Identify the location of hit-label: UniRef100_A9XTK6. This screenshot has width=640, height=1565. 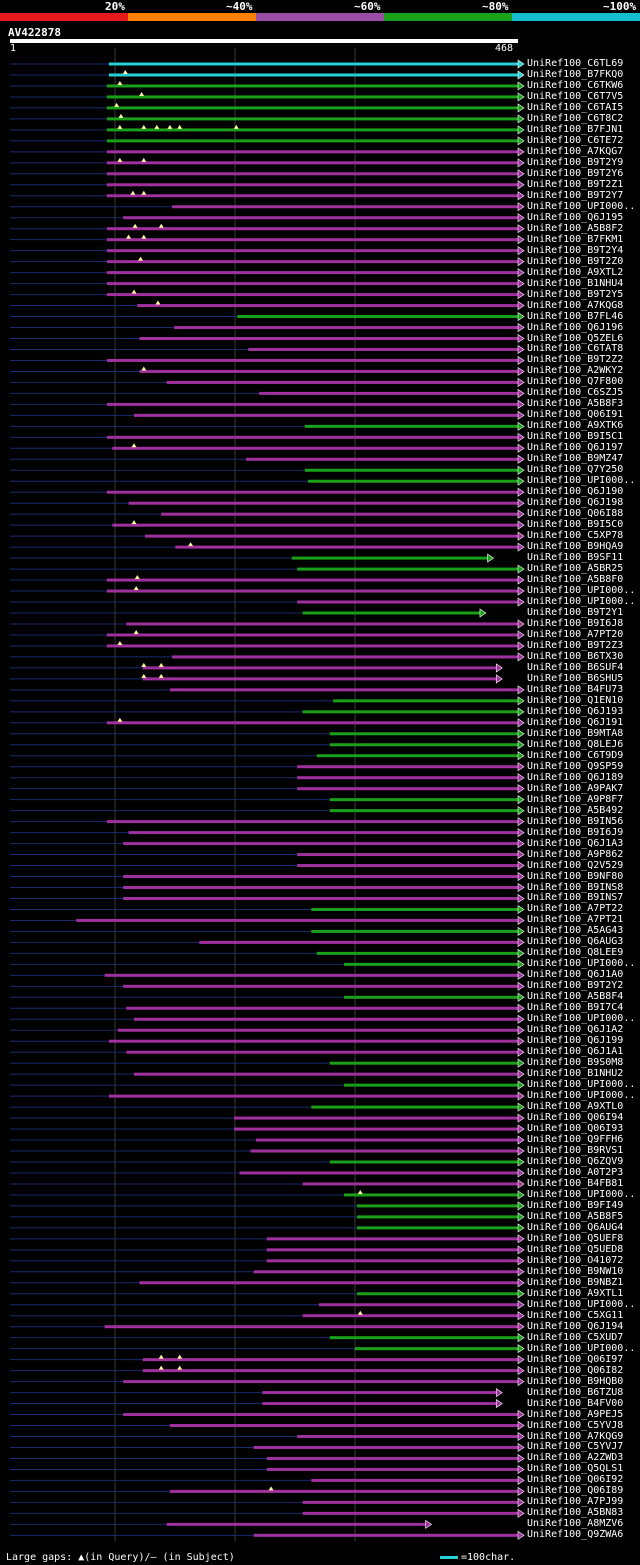
(575, 426).